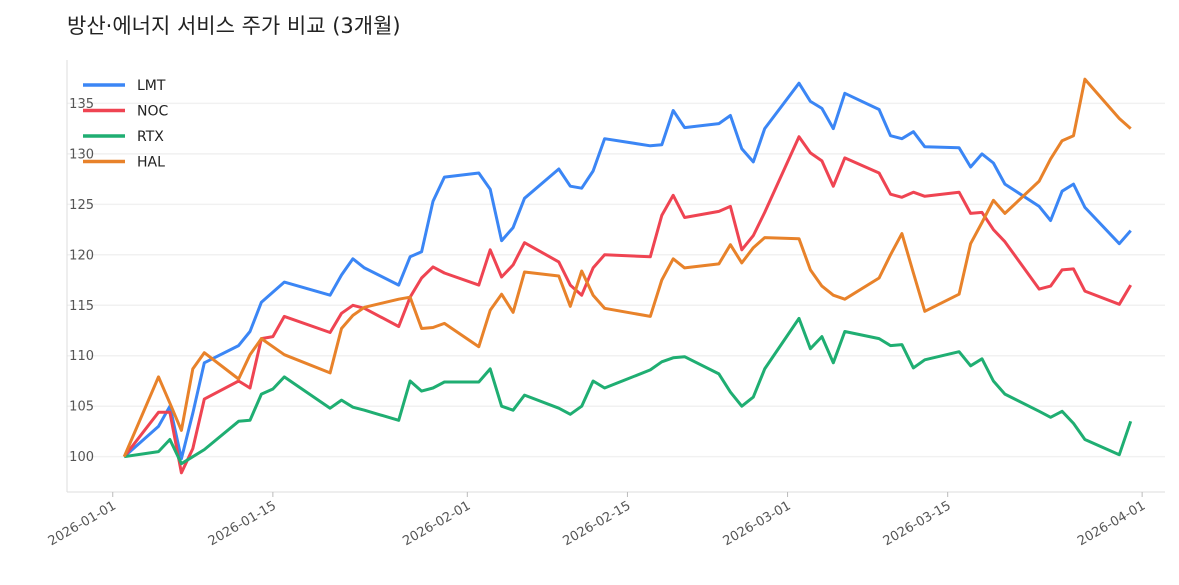 The height and width of the screenshot is (585, 1179). Describe the element at coordinates (82, 523) in the screenshot. I see `x-tick-label: 2026-01-01` at that location.